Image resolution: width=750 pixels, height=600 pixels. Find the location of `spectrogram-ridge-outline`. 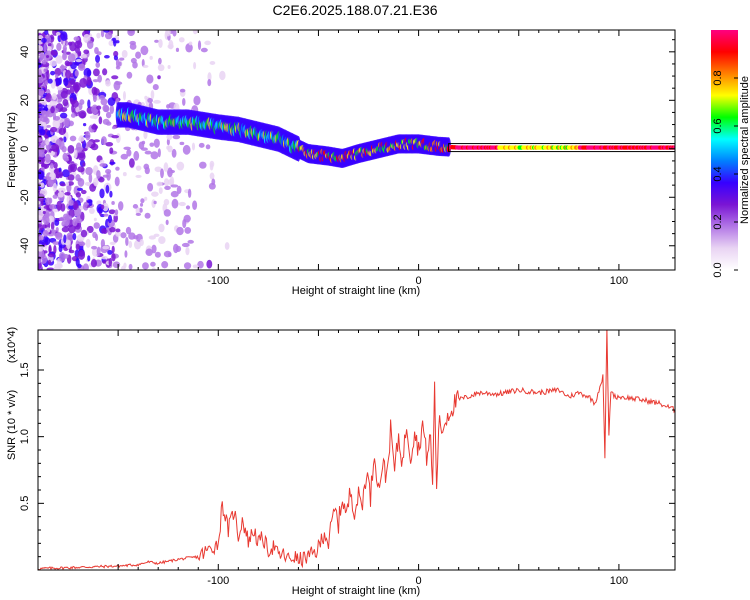

spectrogram-ridge-outline is located at coordinates (561, 148).